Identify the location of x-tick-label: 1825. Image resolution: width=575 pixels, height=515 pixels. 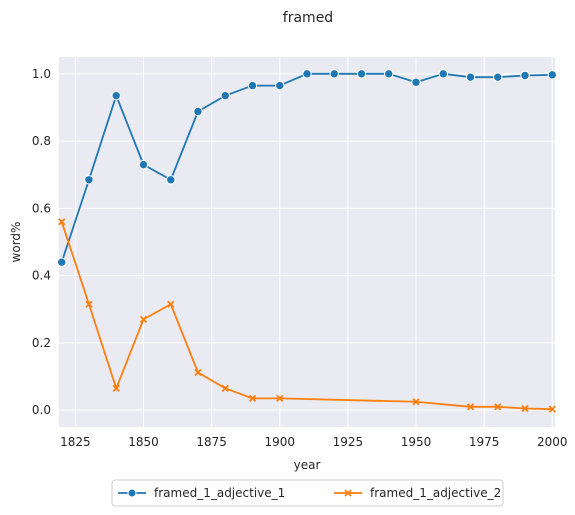
(75, 442).